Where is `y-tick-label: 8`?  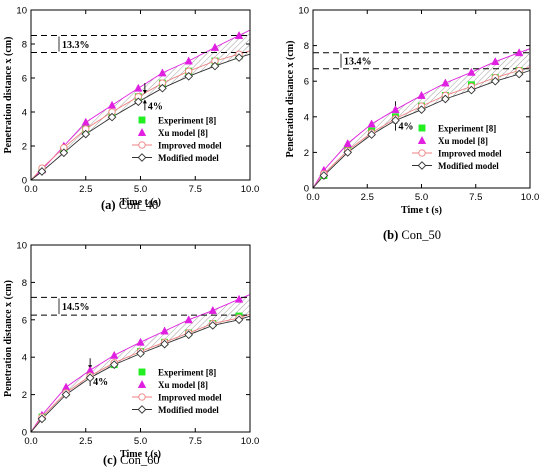 y-tick-label: 8 is located at coordinates (24, 45).